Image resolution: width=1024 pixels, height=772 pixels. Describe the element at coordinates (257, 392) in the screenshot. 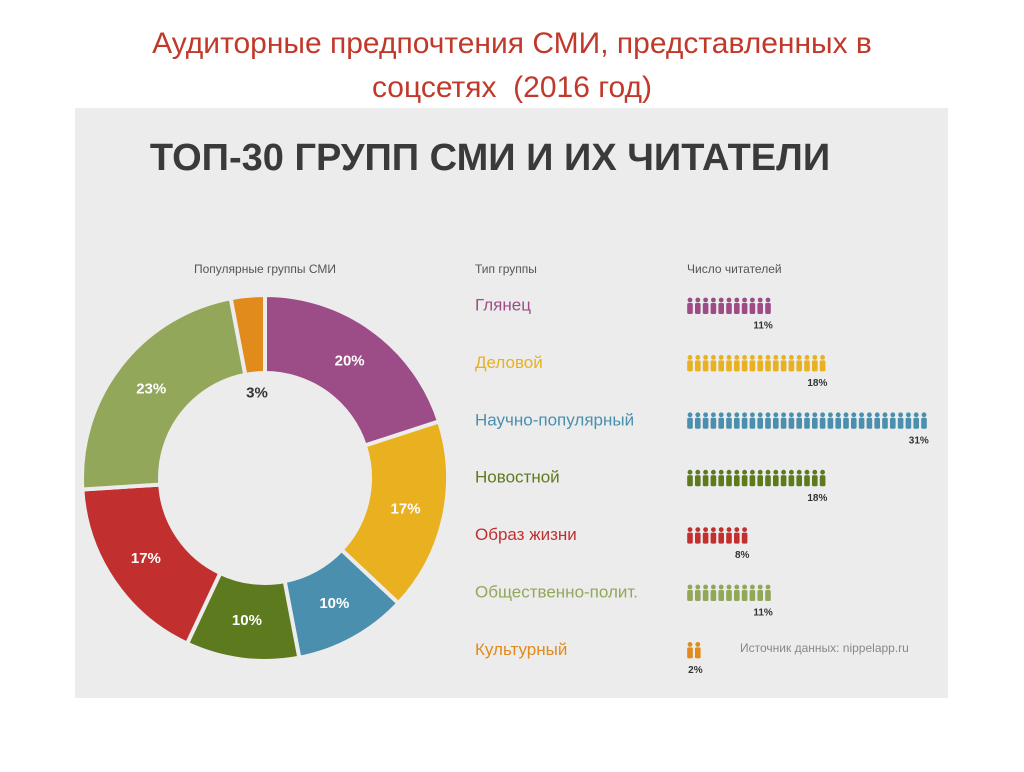

I see `pie-label: 3%` at that location.